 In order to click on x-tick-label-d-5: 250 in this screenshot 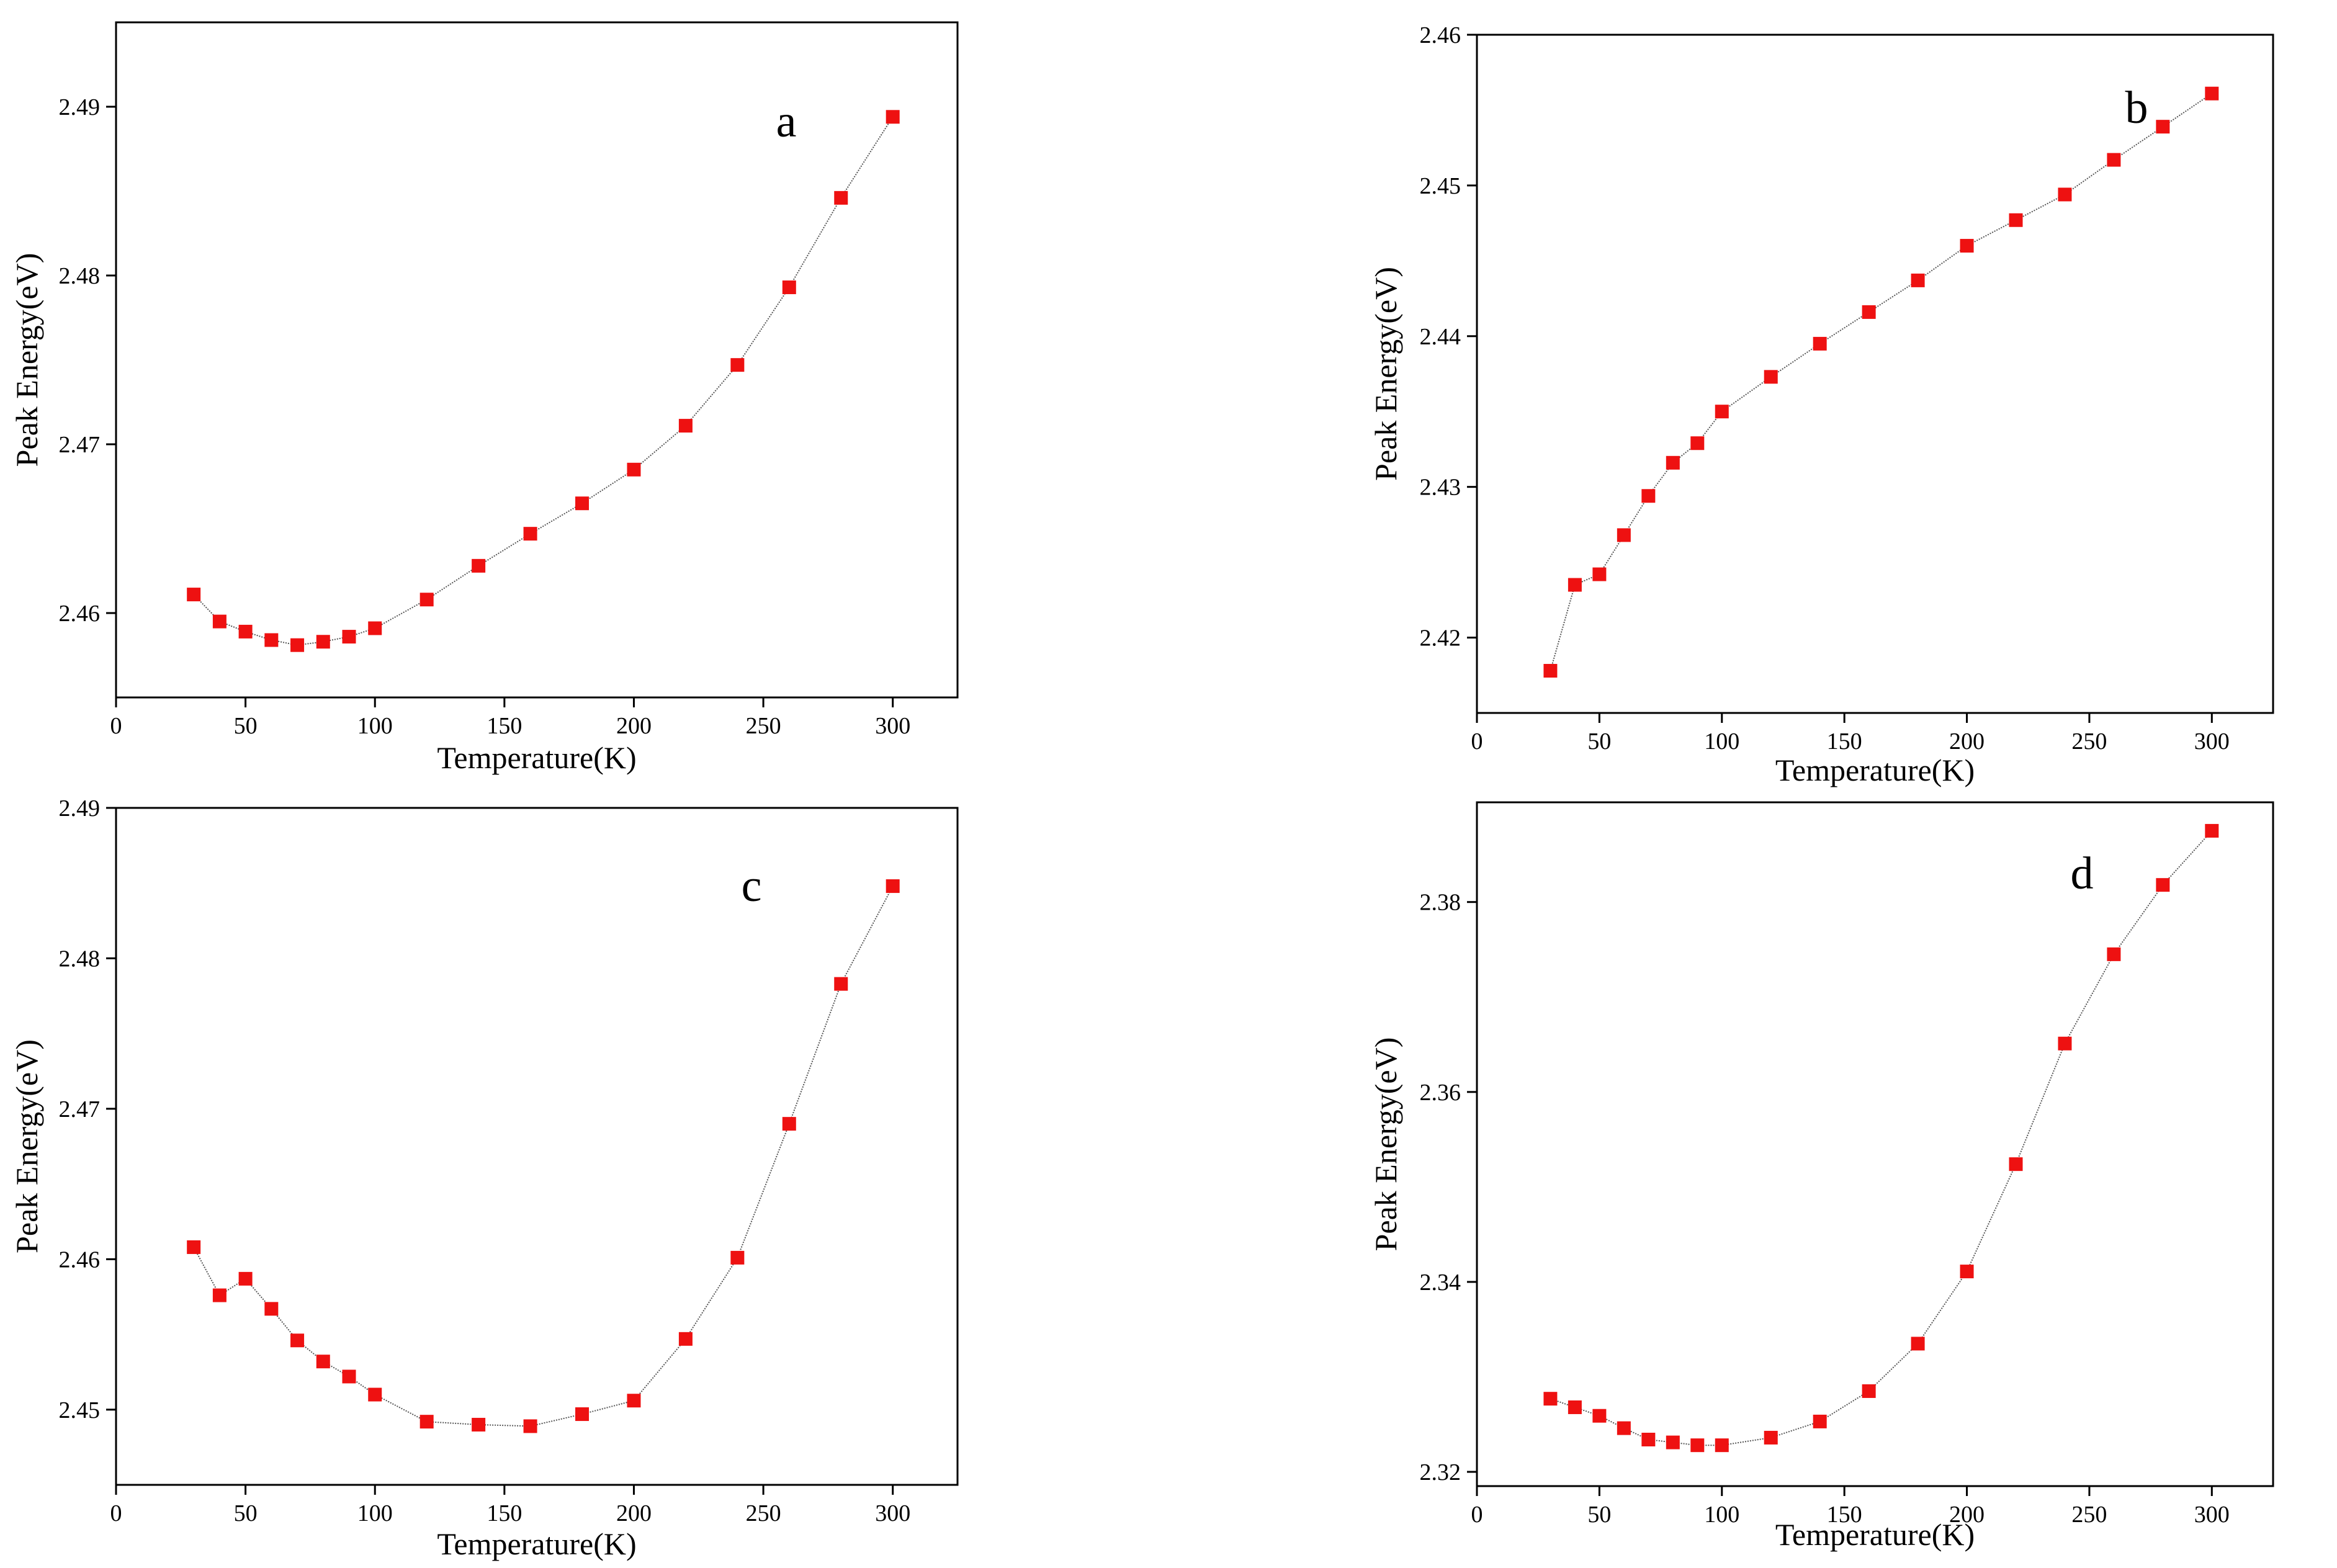, I will do `click(2089, 1515)`.